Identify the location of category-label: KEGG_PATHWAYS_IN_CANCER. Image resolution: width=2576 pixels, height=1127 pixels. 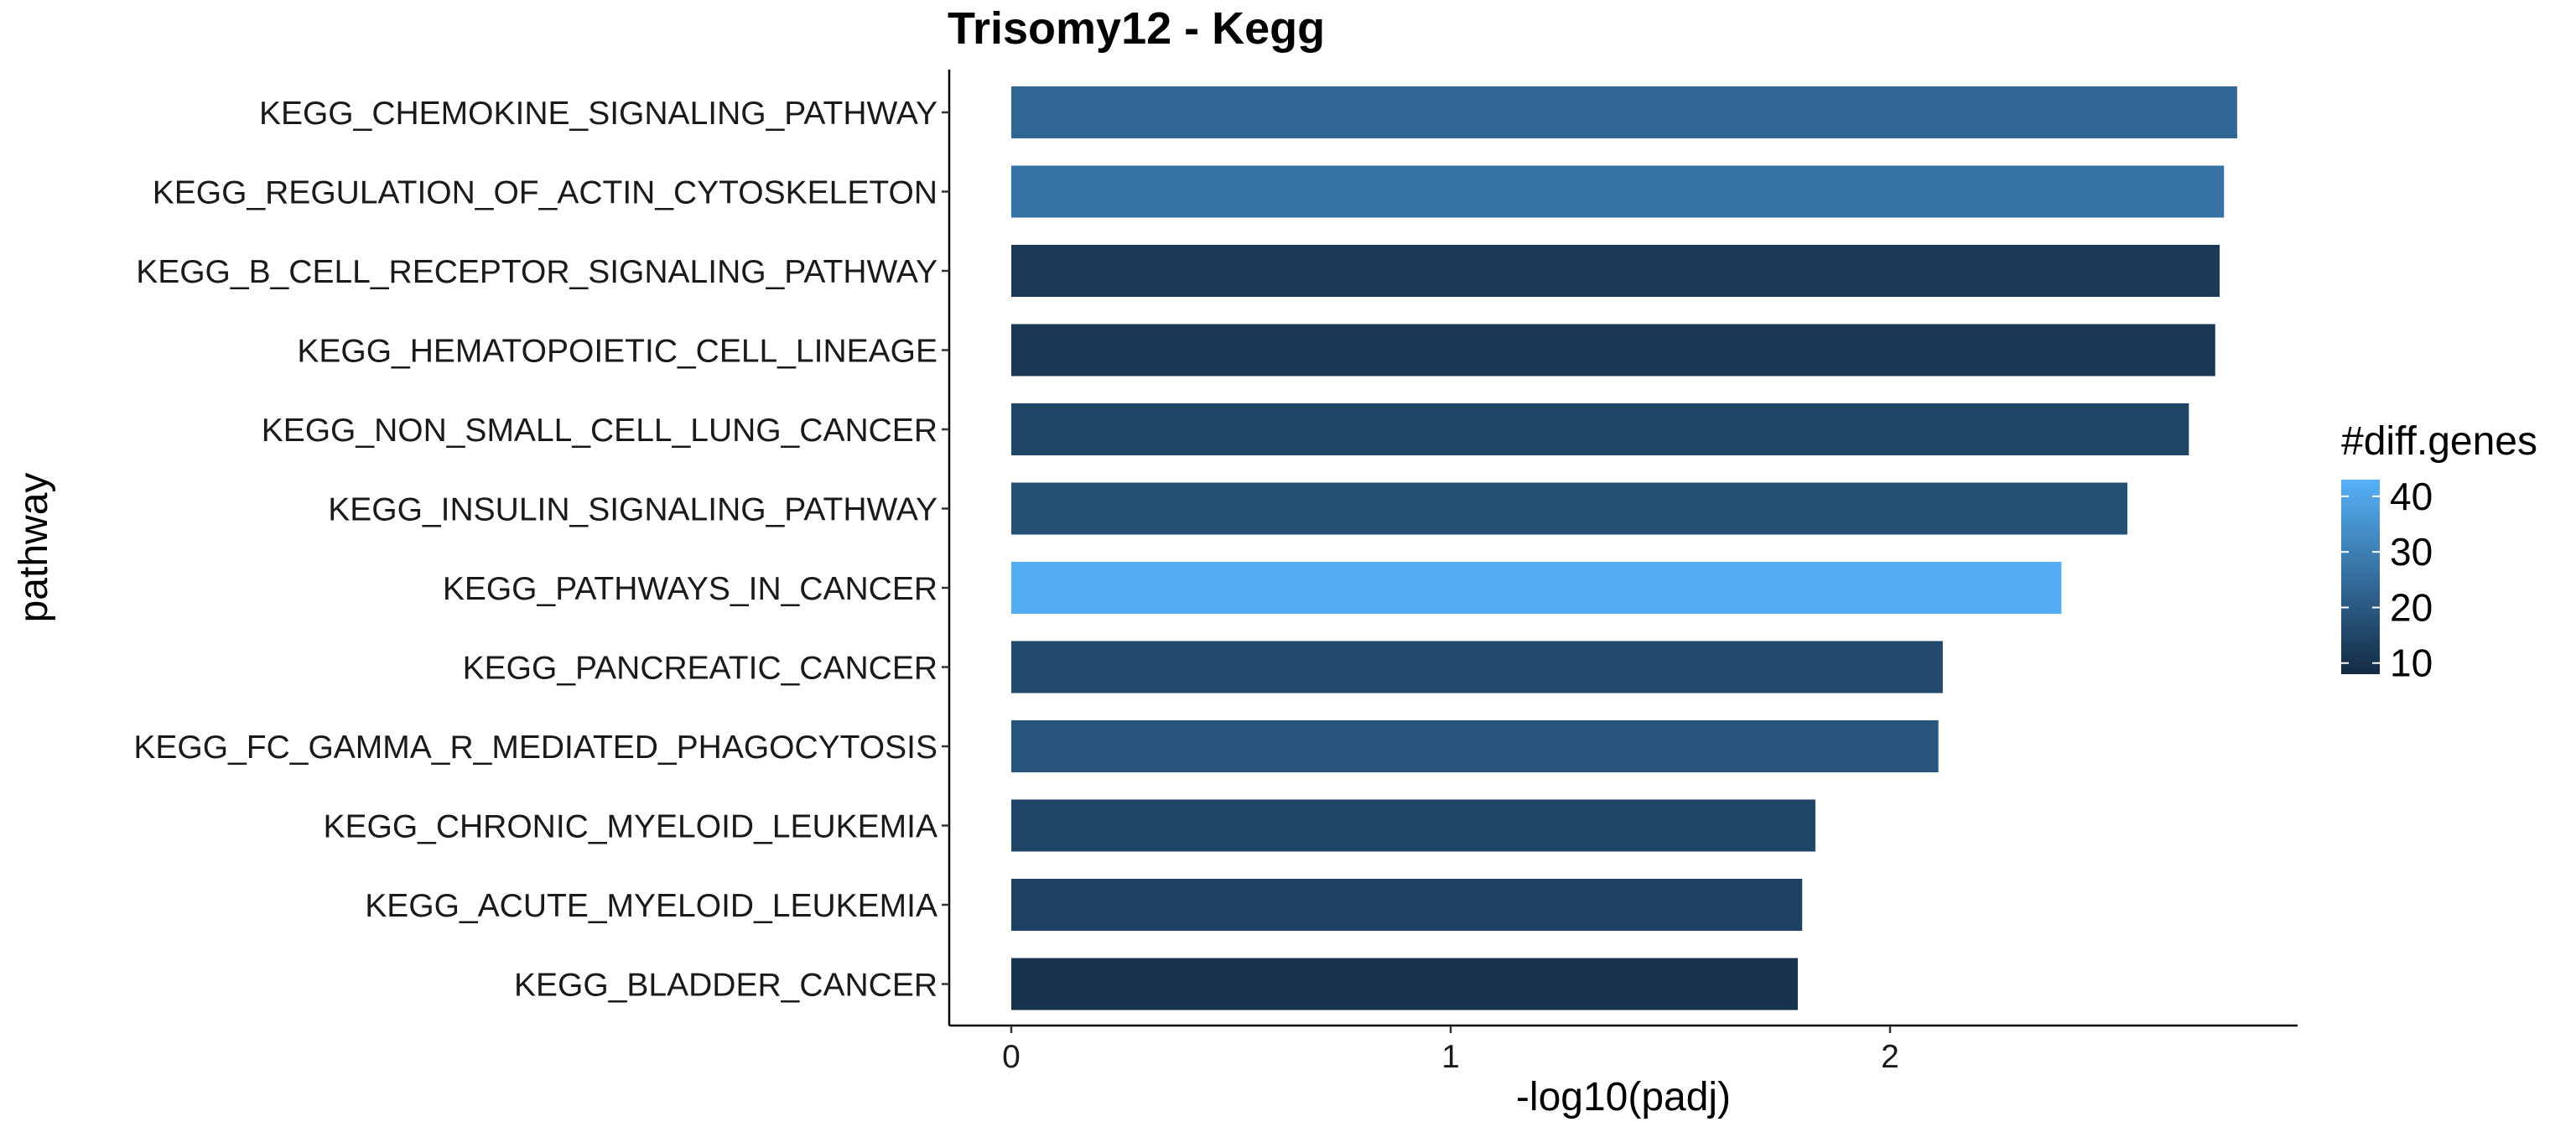
(690, 589).